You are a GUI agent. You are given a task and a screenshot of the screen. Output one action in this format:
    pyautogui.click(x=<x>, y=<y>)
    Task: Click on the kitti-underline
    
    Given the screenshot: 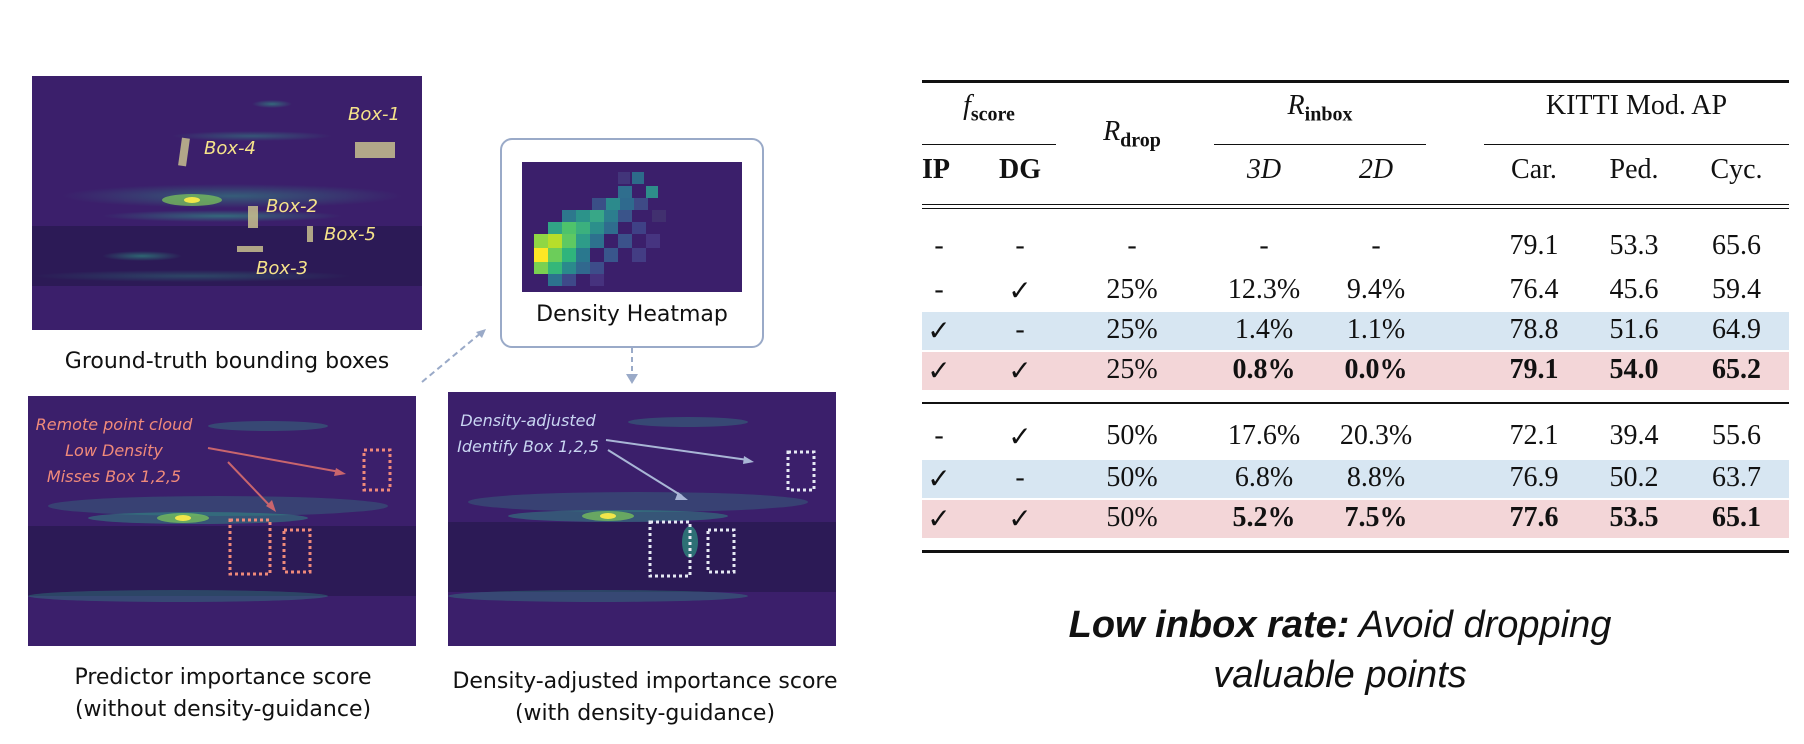 What is the action you would take?
    pyautogui.click(x=1636, y=144)
    